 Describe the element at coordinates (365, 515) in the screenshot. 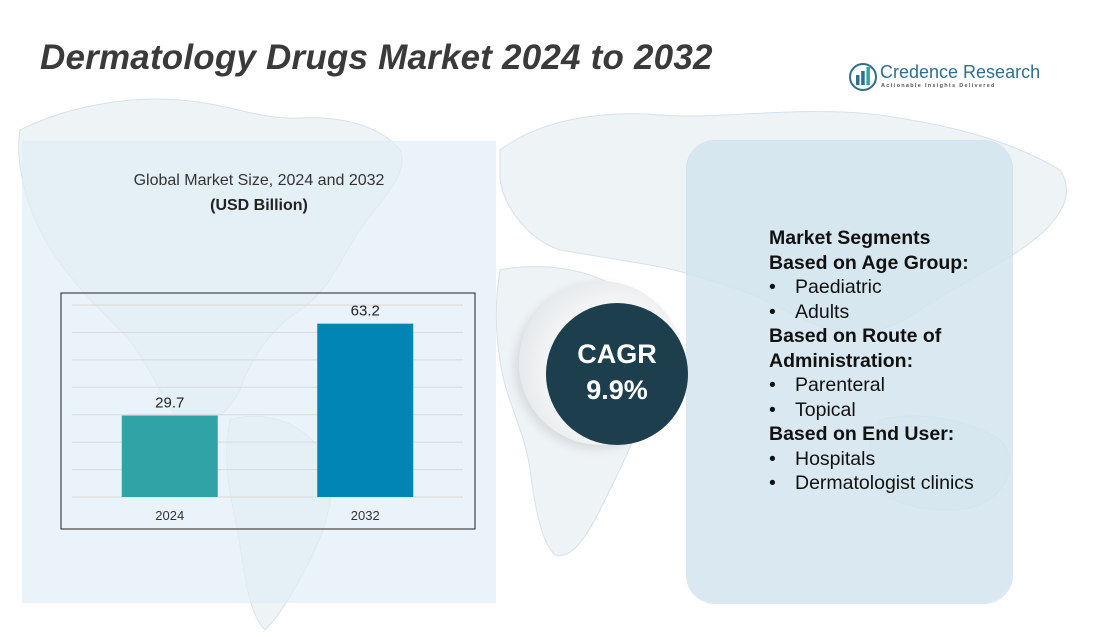

I see `x-tick-label: 2032` at that location.